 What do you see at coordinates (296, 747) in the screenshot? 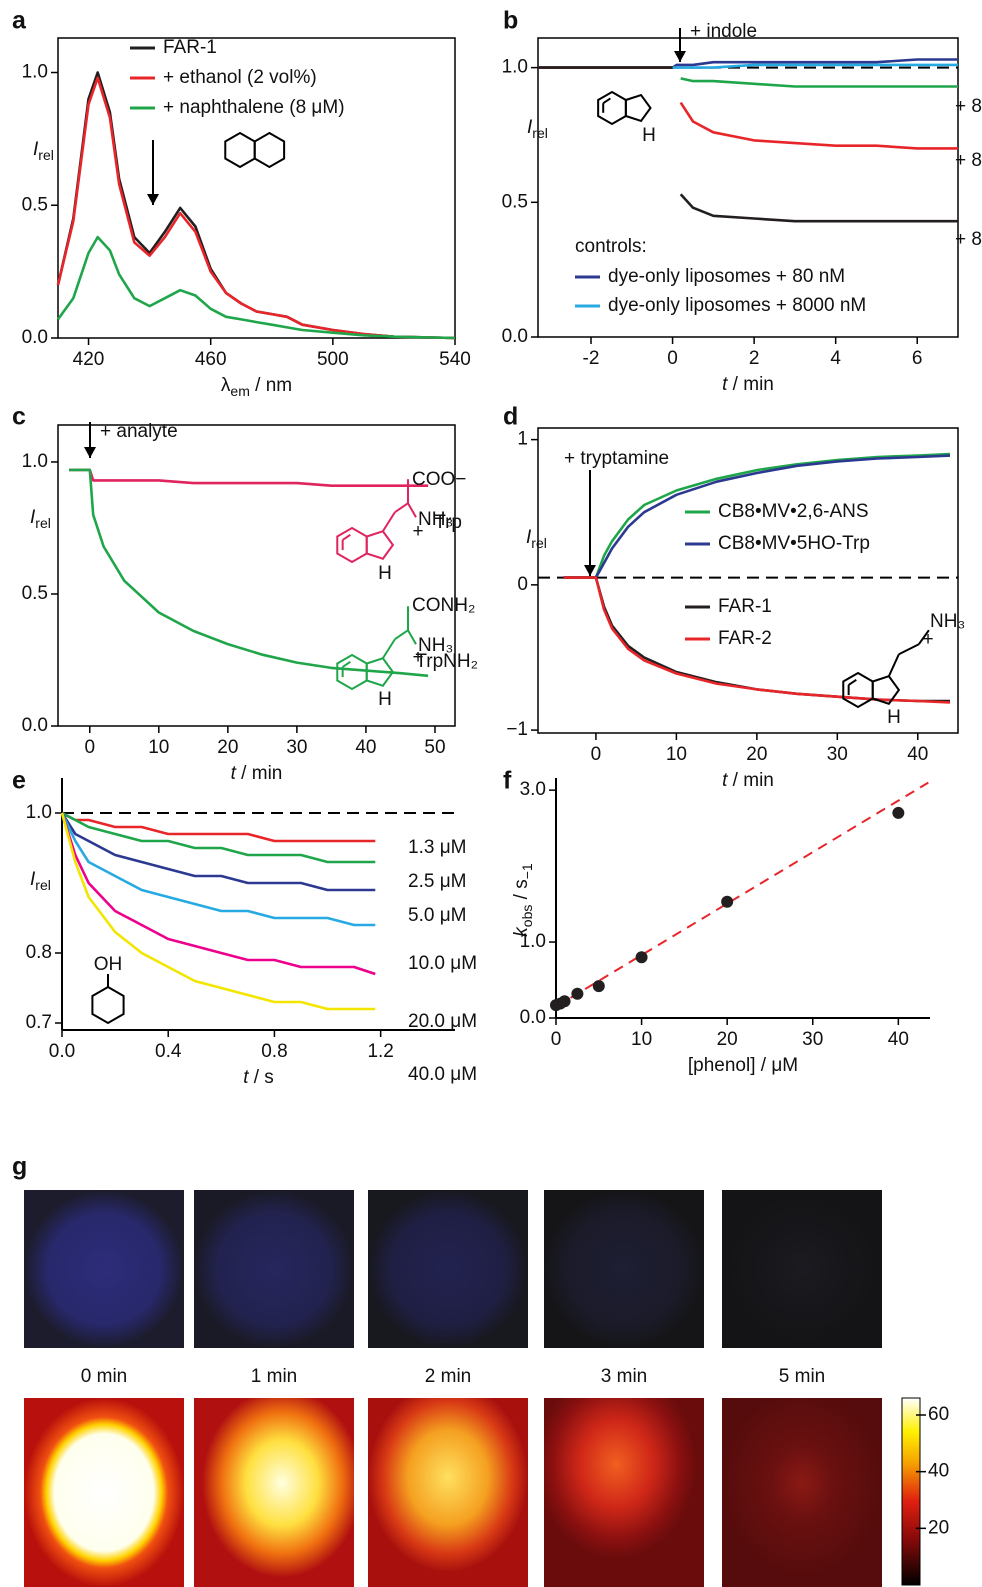
I see `x-tick-label: 30` at bounding box center [296, 747].